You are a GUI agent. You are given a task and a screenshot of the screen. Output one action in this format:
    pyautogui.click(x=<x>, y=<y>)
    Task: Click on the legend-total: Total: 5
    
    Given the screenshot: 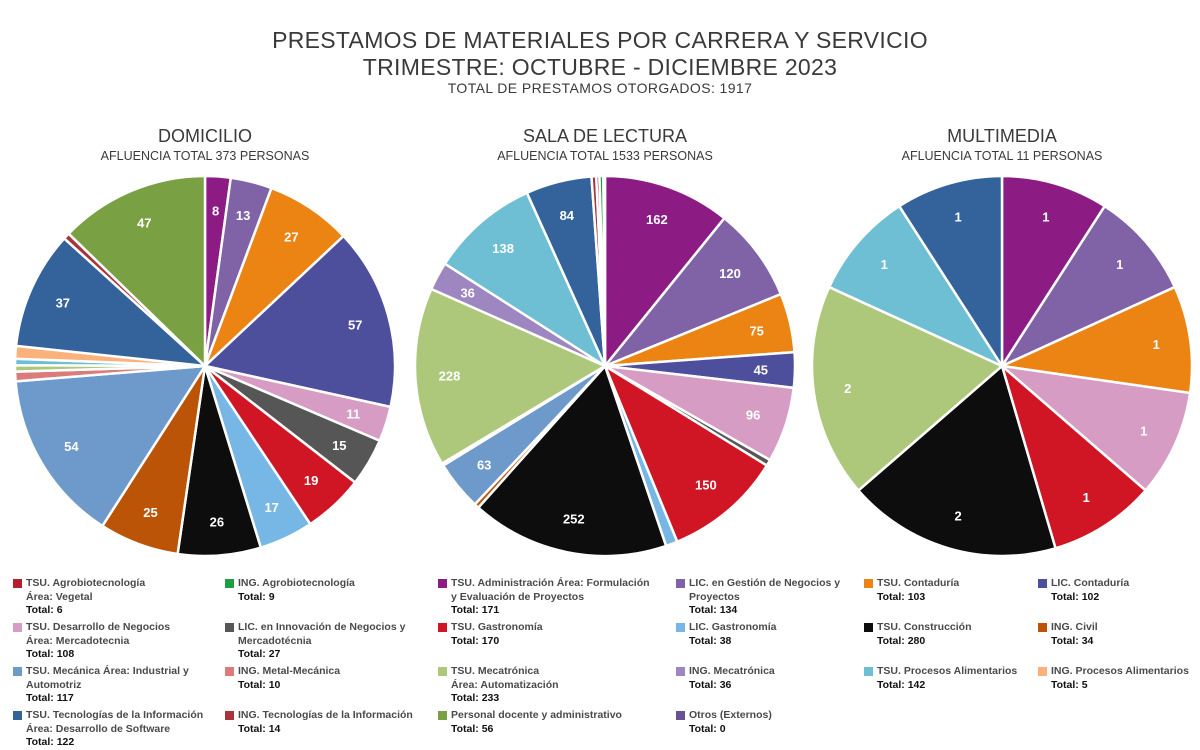 What is the action you would take?
    pyautogui.click(x=1069, y=684)
    